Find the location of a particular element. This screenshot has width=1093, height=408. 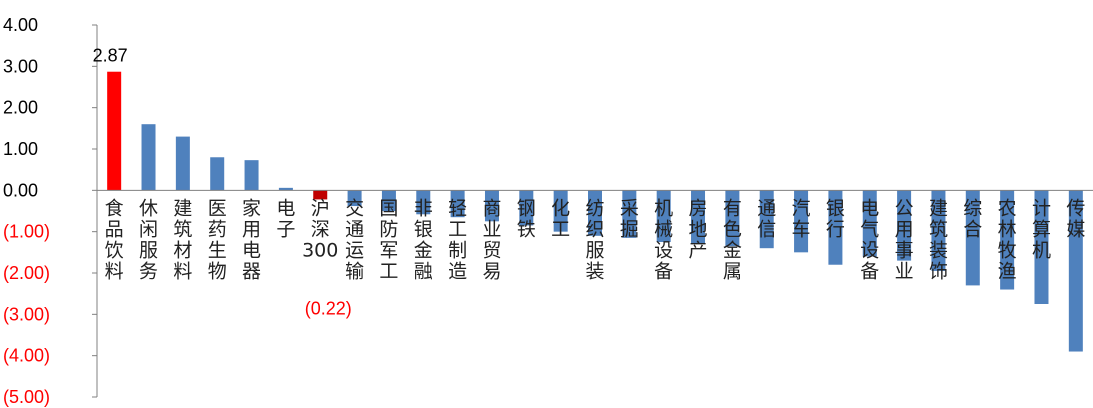

data-label-0: 2.87 is located at coordinates (110, 56).